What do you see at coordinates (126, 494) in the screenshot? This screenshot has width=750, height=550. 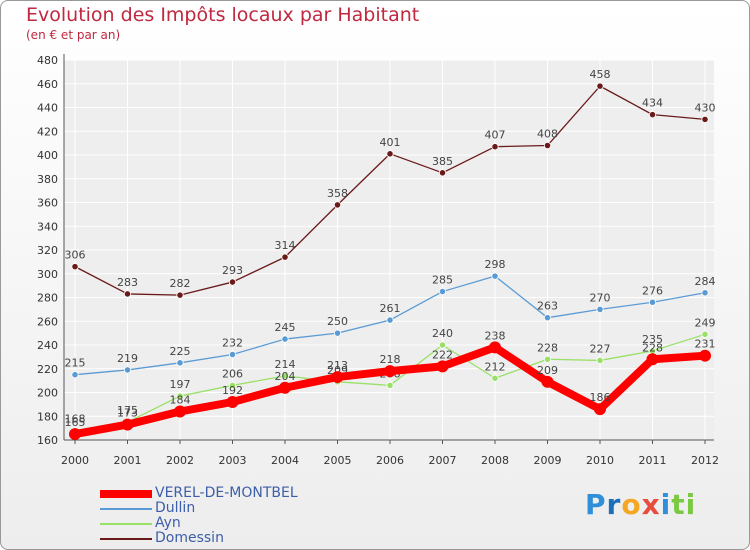 I see `legend-swatch-verel` at bounding box center [126, 494].